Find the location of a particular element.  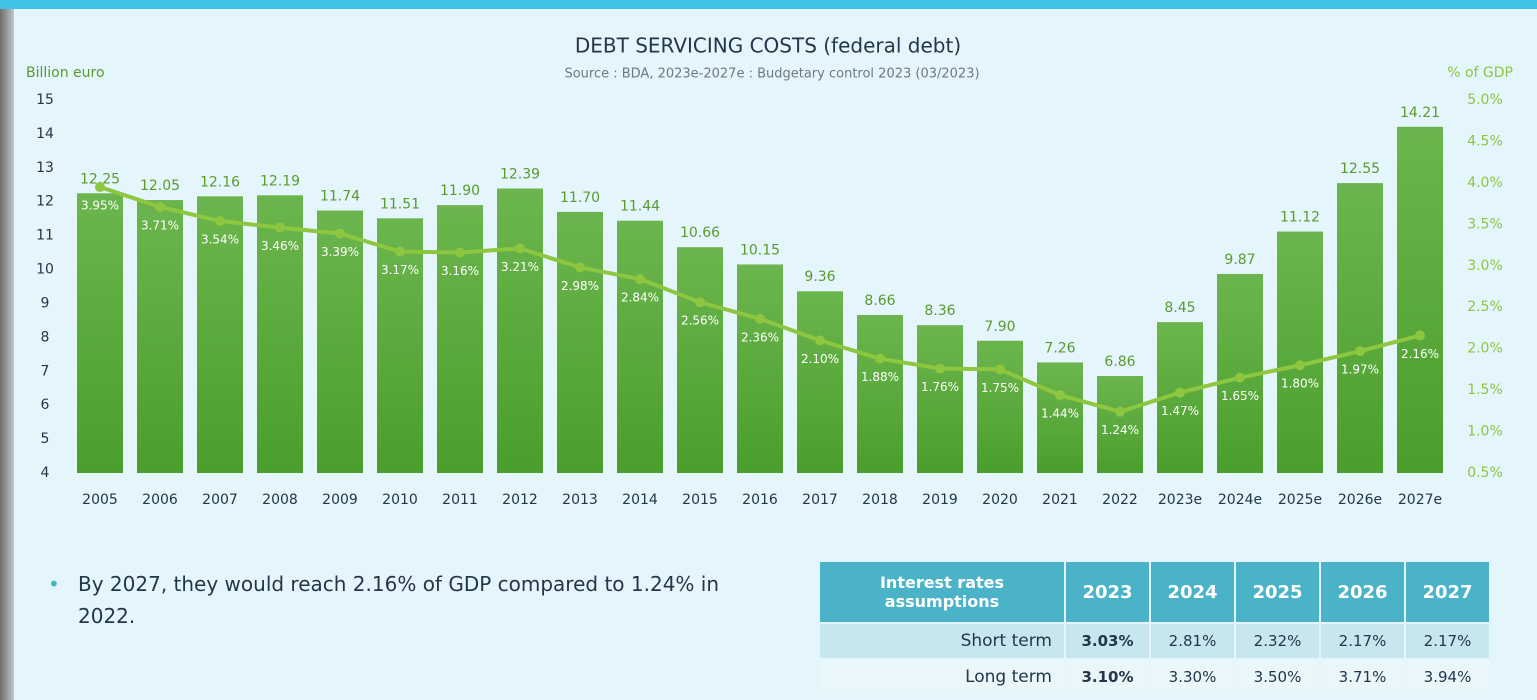

y2-tick-label: 2.5% is located at coordinates (1485, 307).